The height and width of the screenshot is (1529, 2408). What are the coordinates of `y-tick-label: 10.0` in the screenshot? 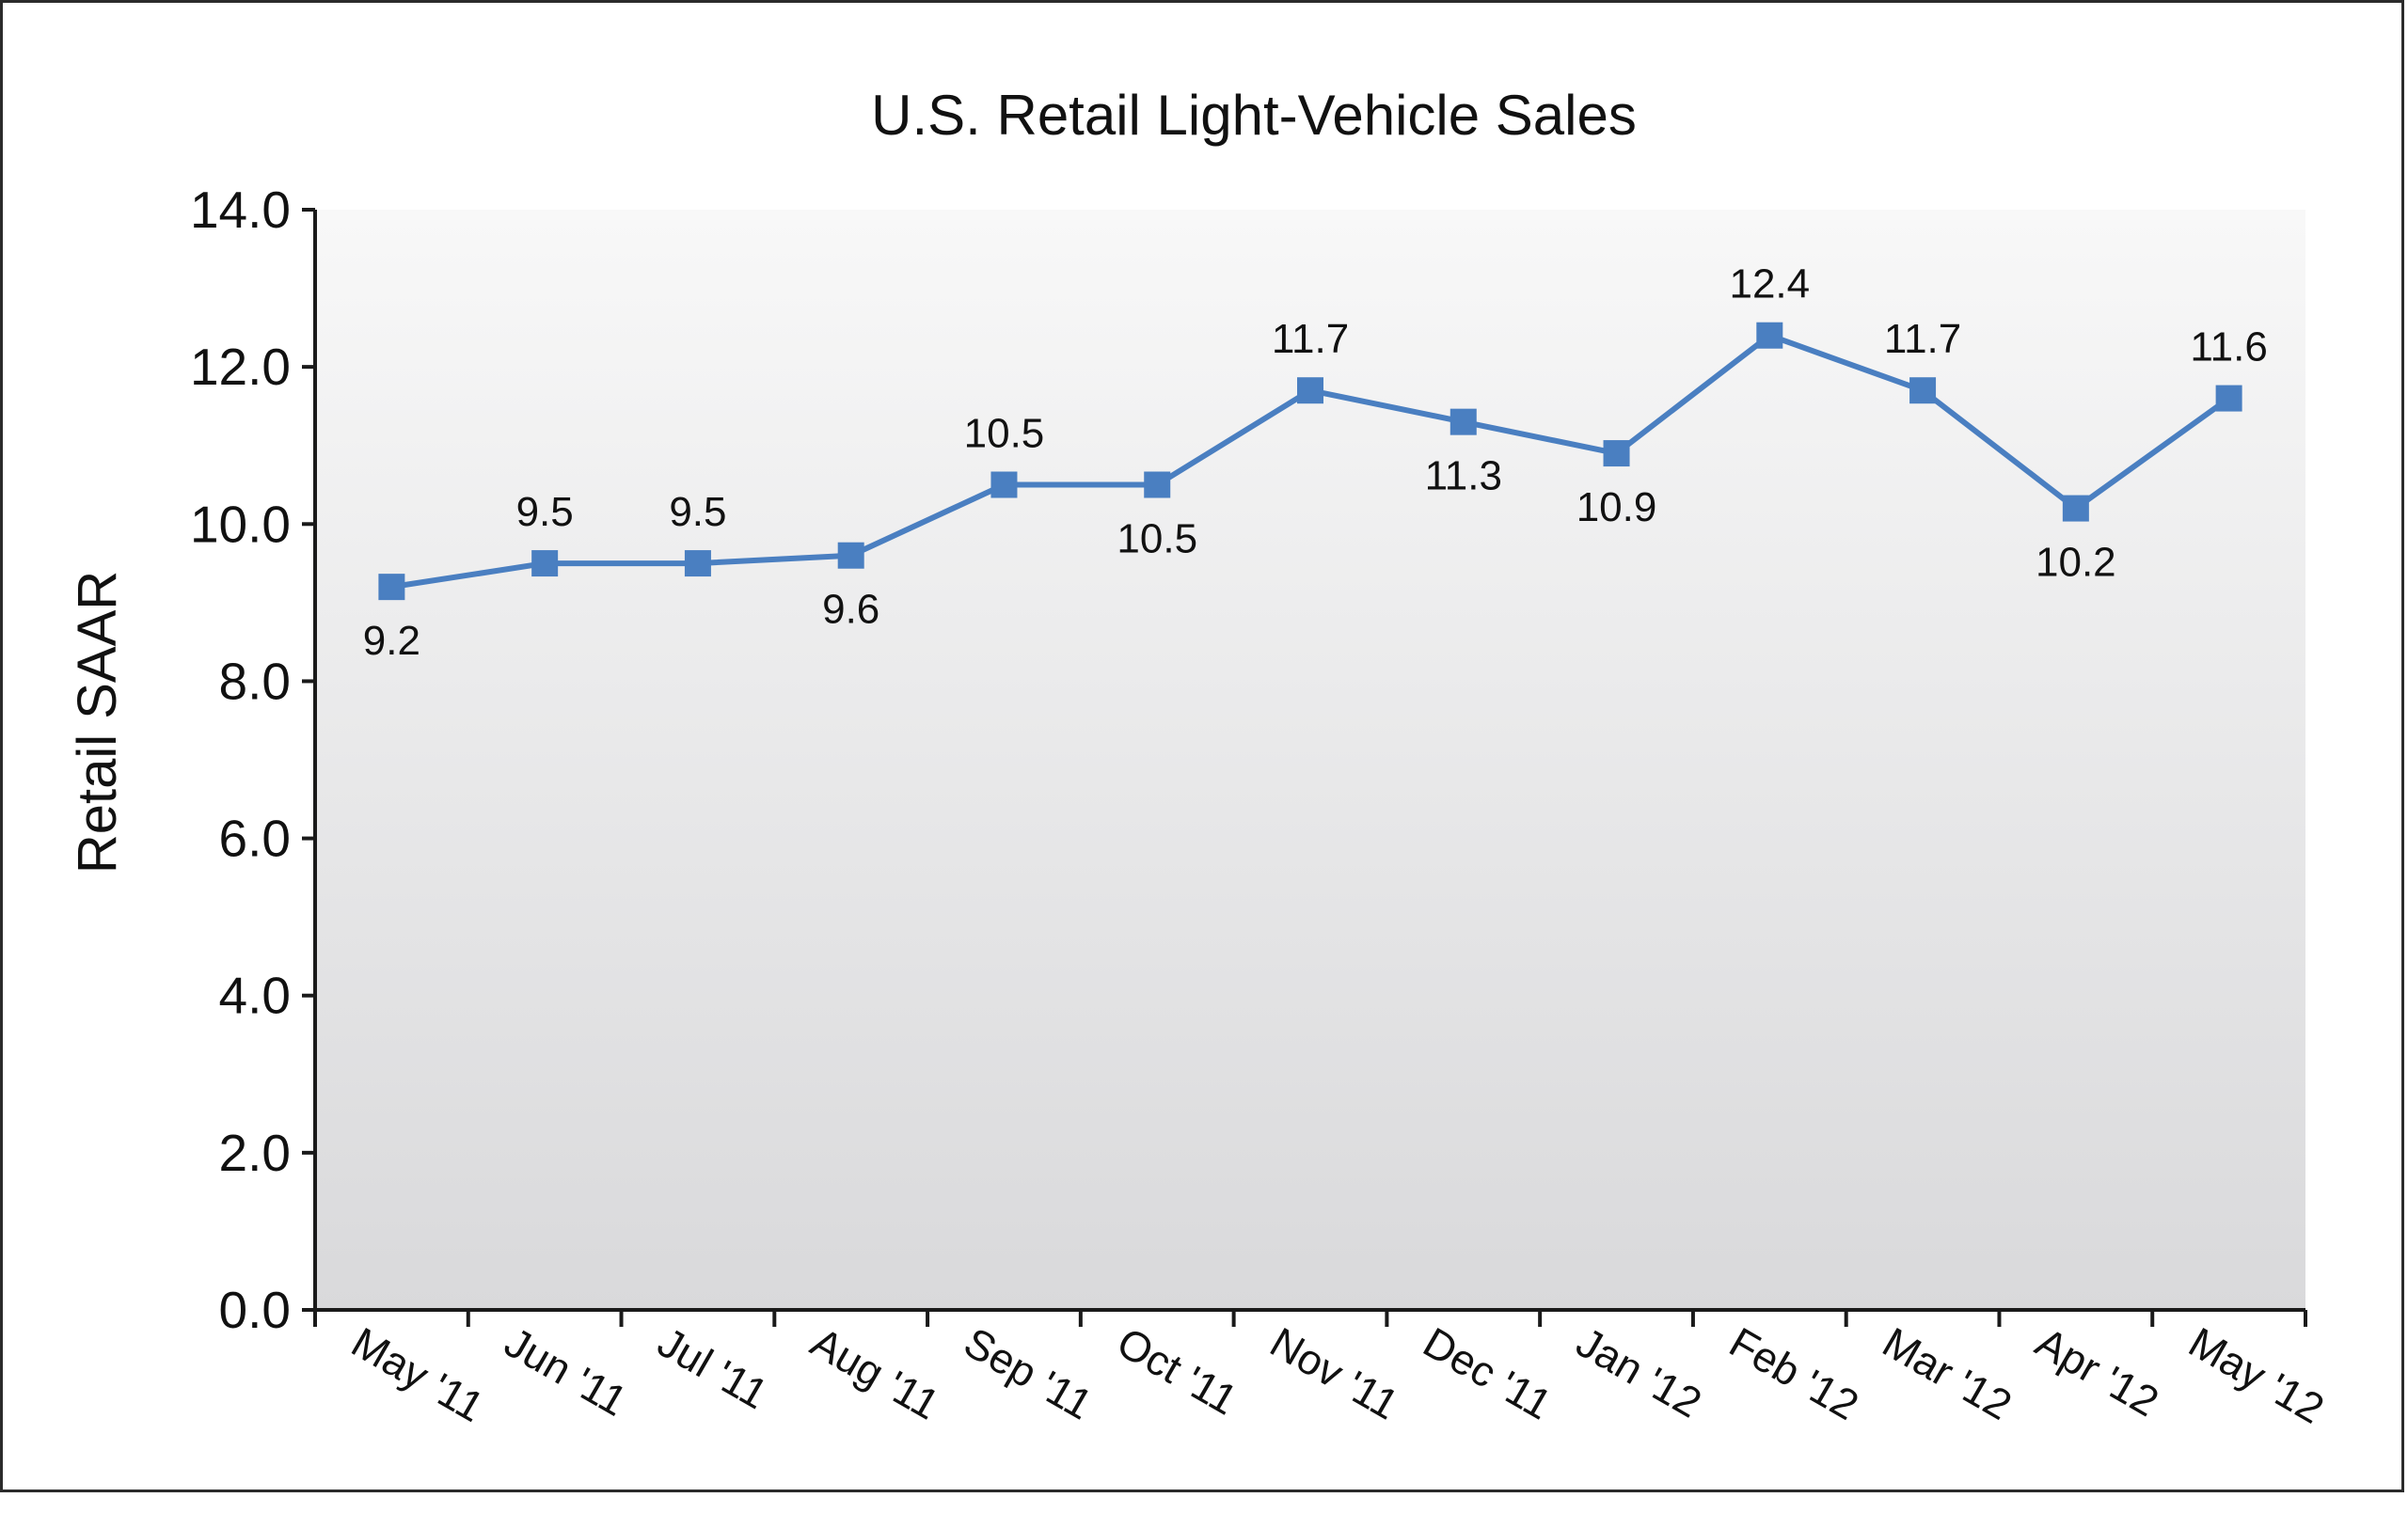 It's located at (241, 524).